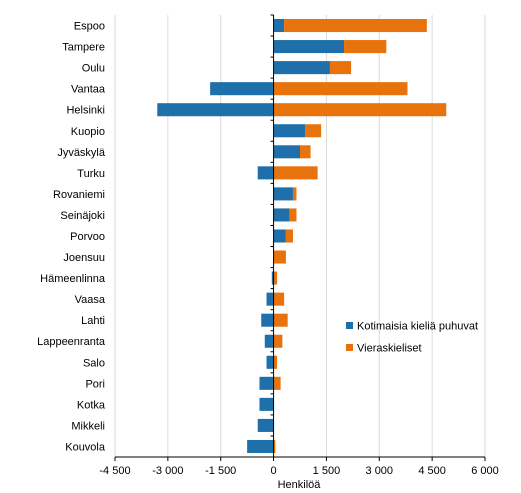 Image resolution: width=521 pixels, height=493 pixels. Describe the element at coordinates (432, 471) in the screenshot. I see `x-tick-label-6: 4 500` at that location.